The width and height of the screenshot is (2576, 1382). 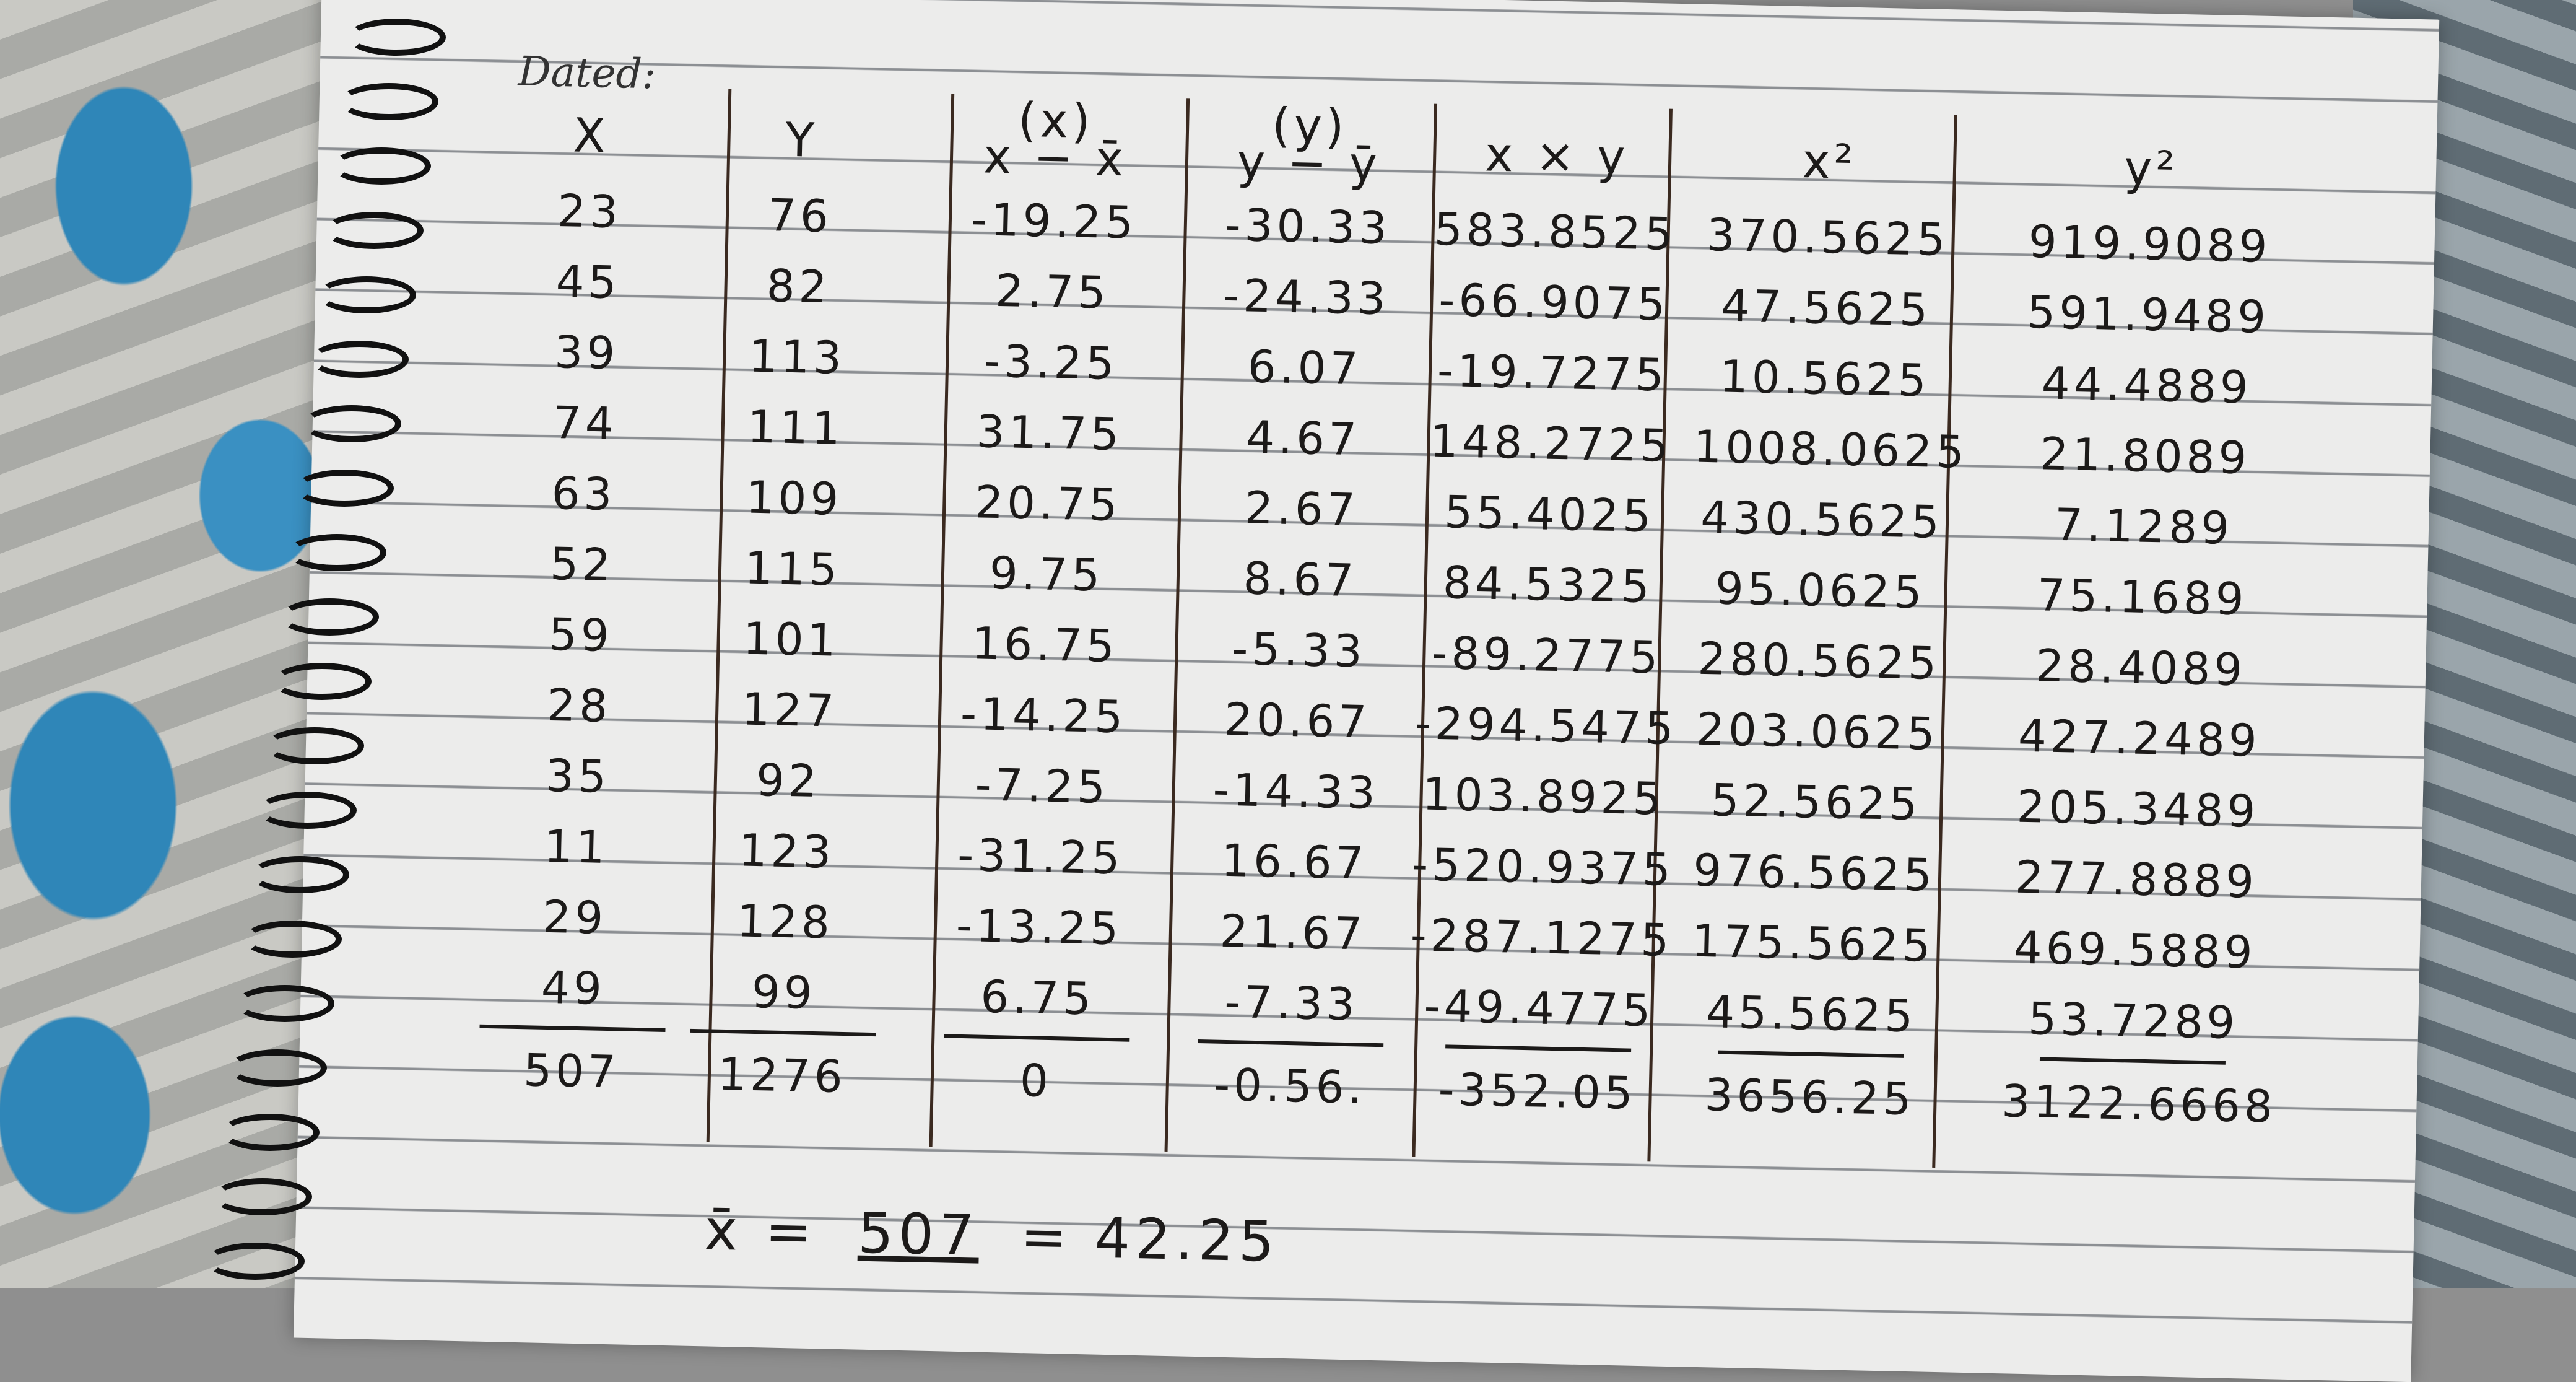 I want to click on cell-y2: 919.9089, so click(x=2149, y=244).